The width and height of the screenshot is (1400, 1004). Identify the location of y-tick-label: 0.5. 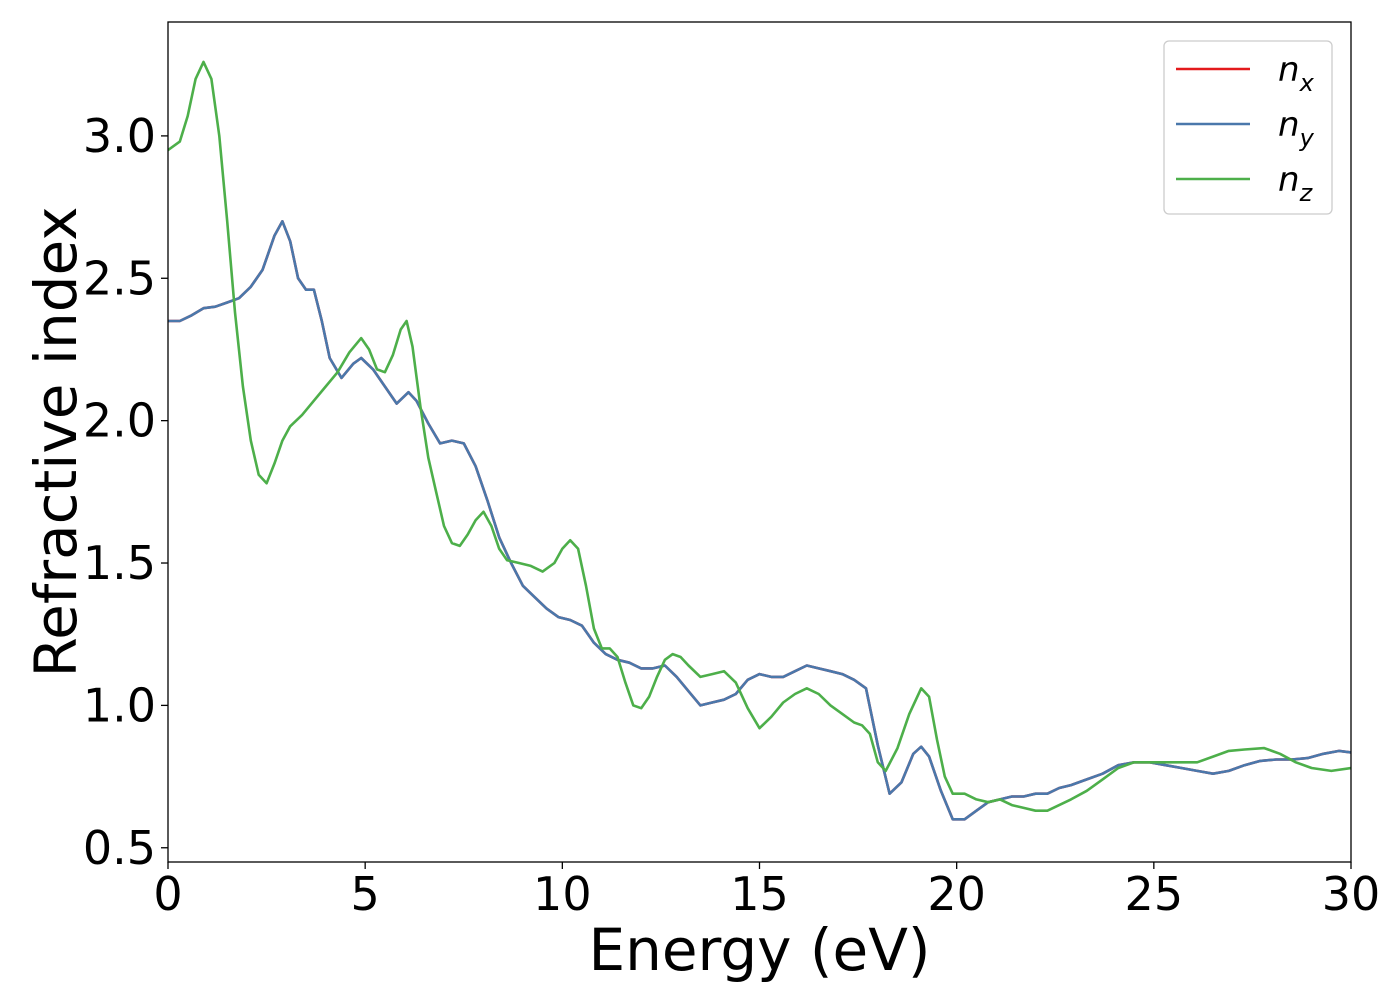
(119, 848).